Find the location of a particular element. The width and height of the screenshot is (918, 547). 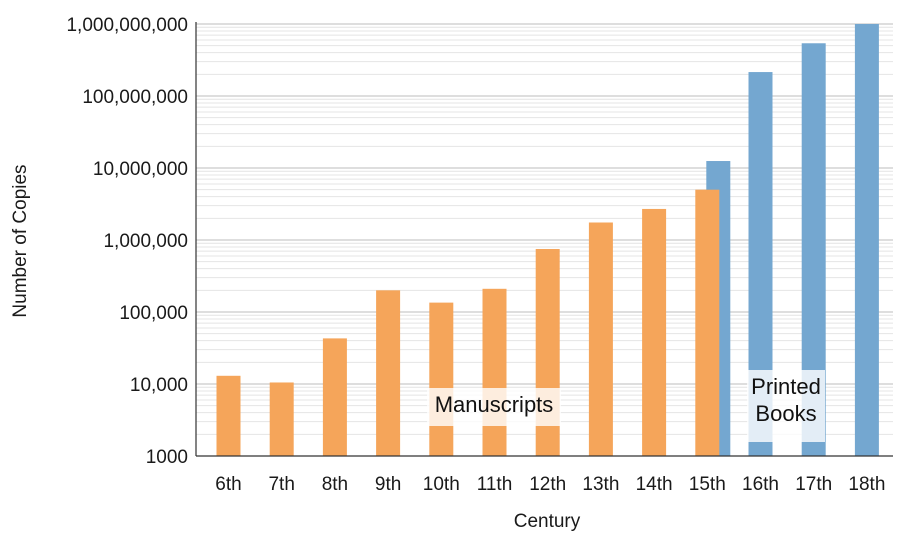

x-tick-label: 16th is located at coordinates (760, 484).